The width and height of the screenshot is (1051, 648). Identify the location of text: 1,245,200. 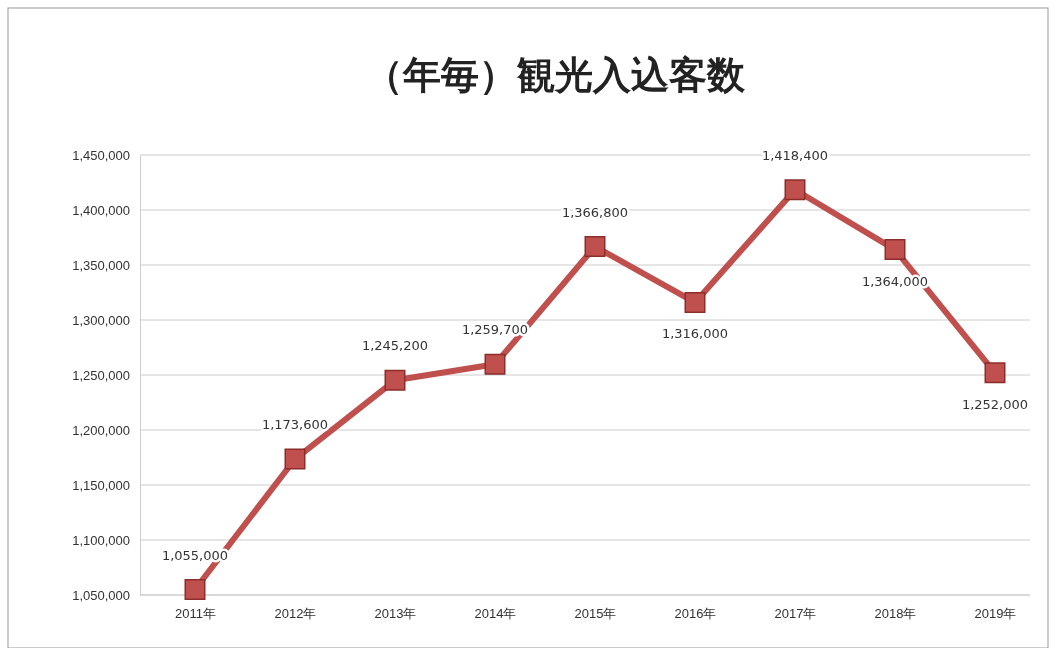
(395, 346).